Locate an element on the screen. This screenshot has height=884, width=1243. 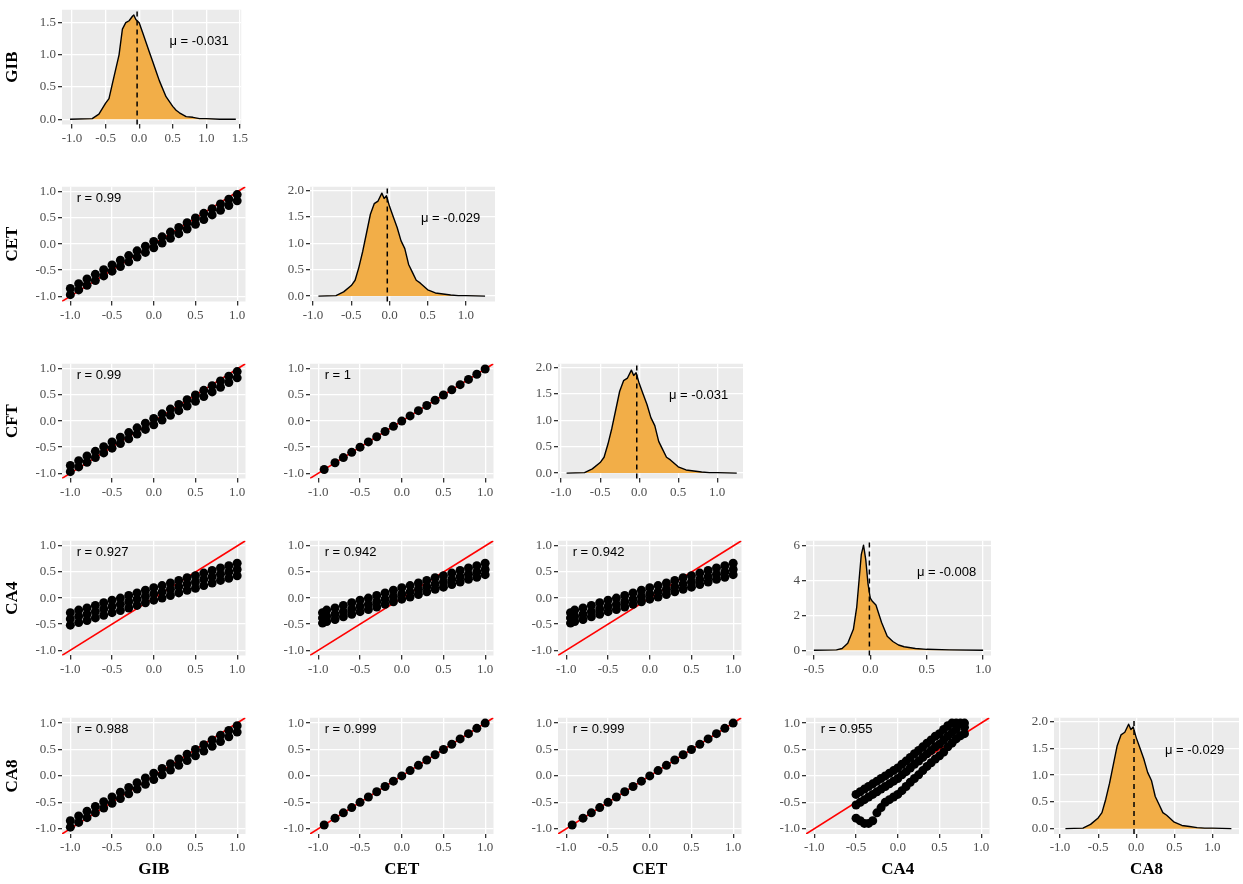
annotation: r = 0.942 is located at coordinates (350, 551).